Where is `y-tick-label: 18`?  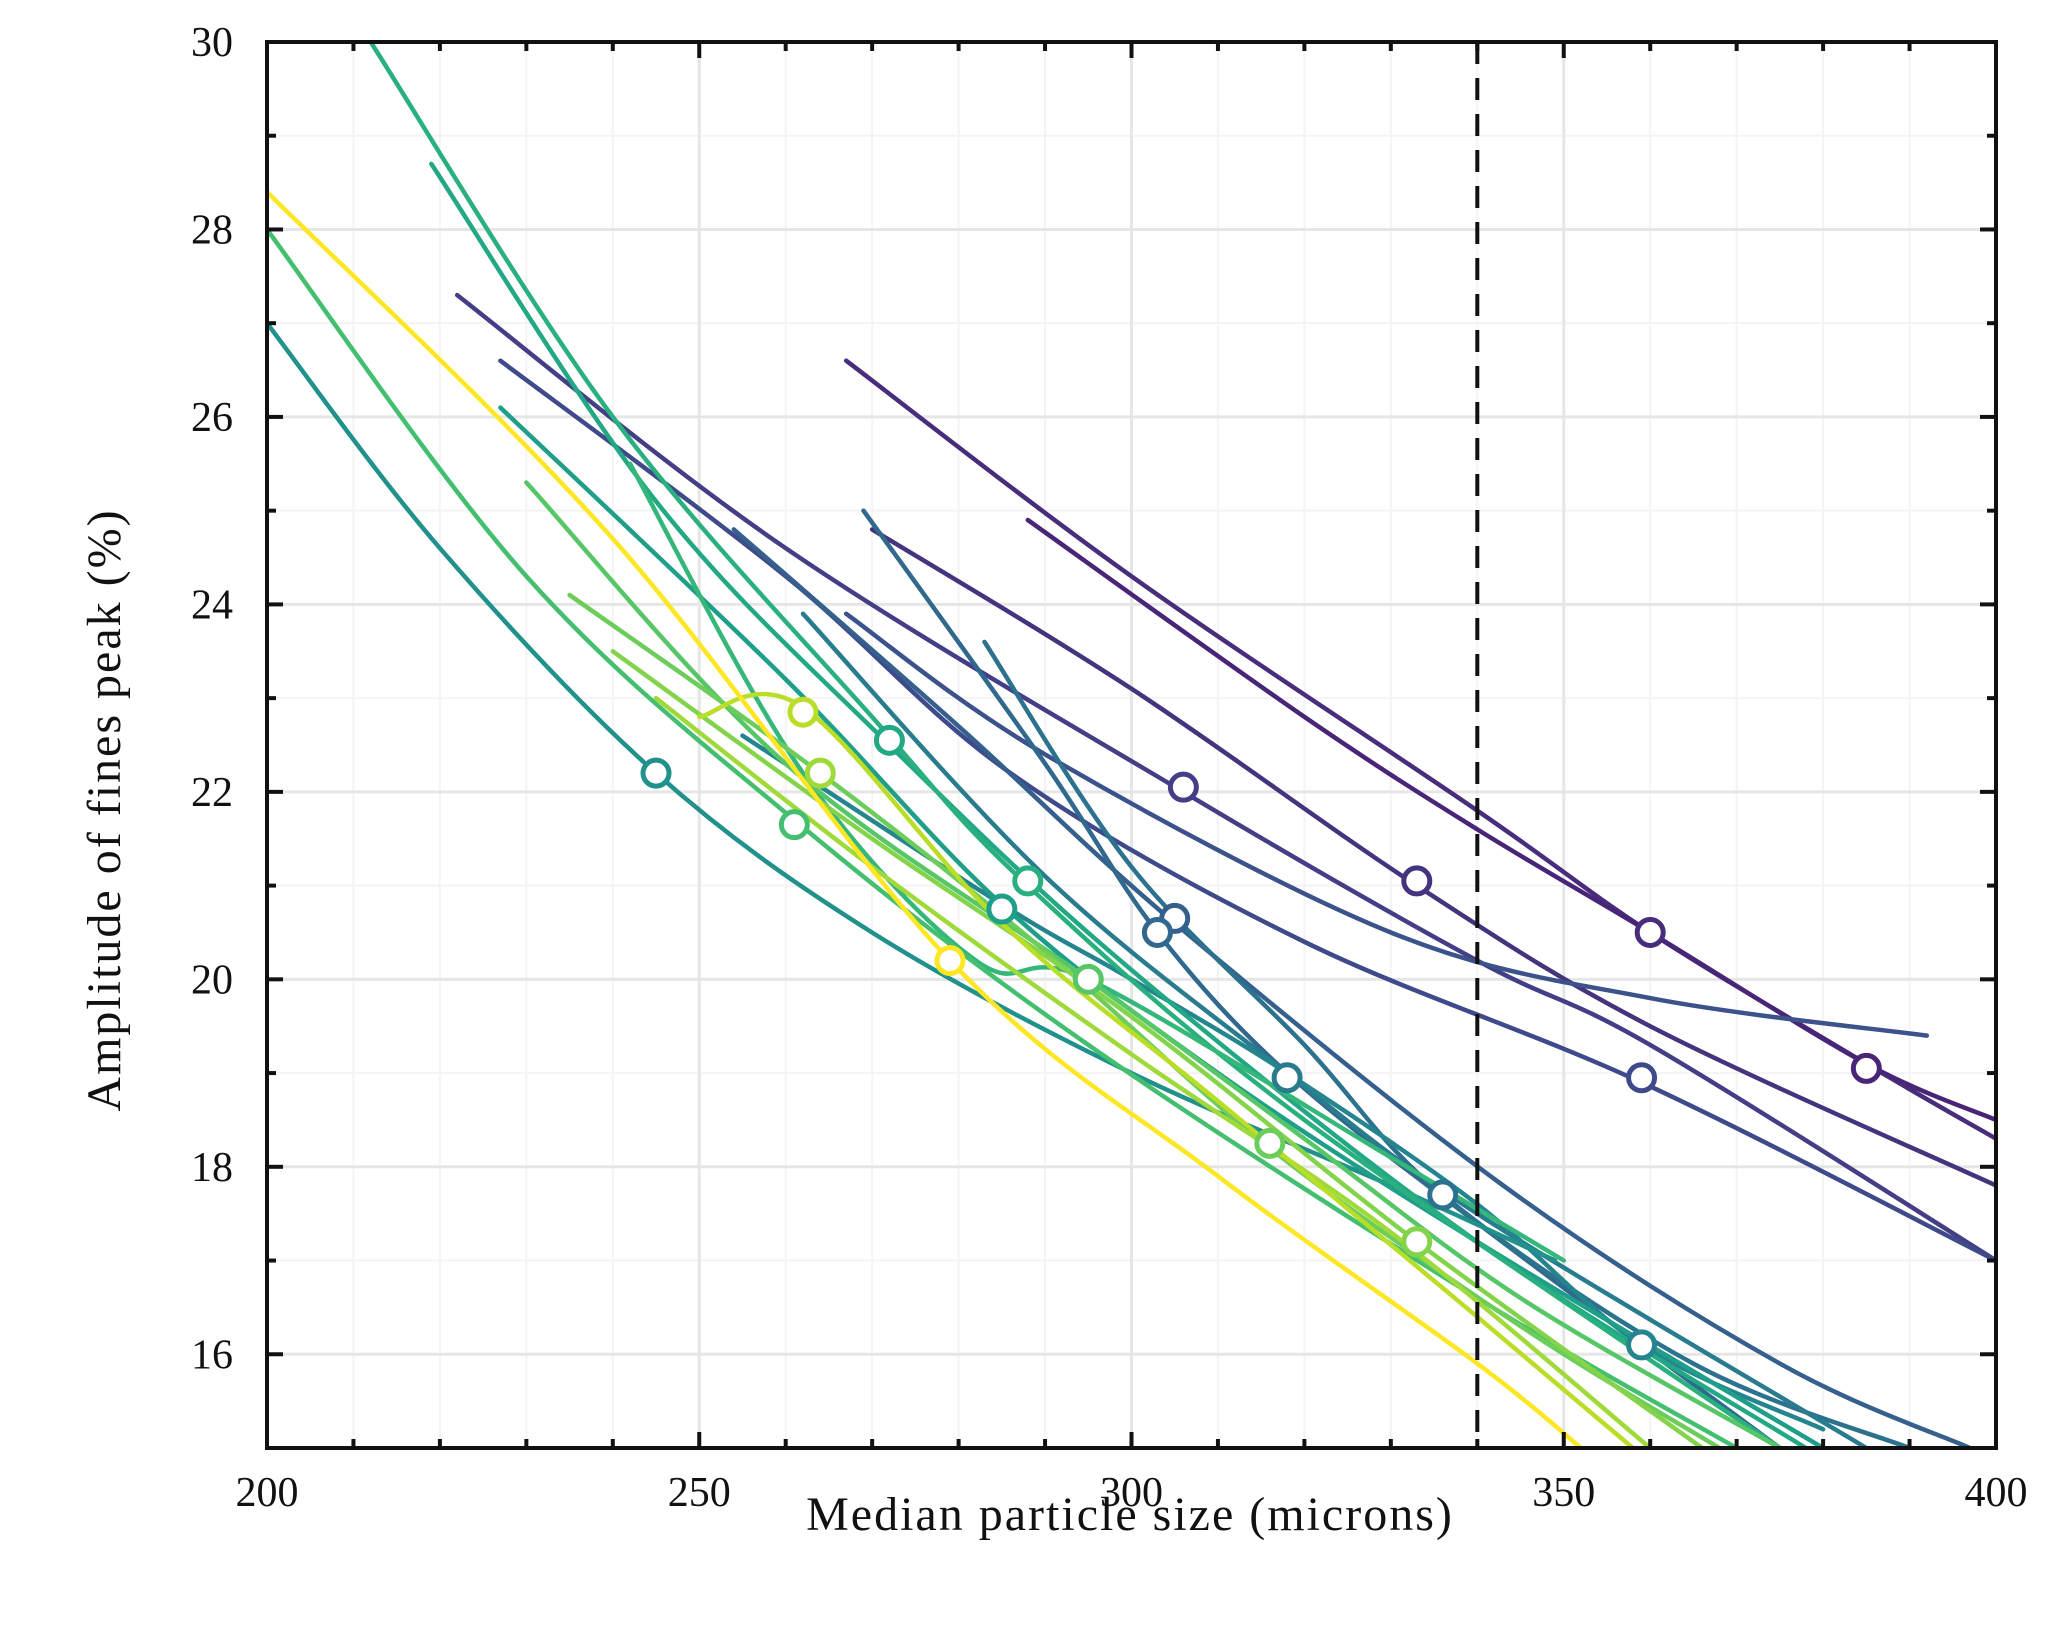
y-tick-label: 18 is located at coordinates (212, 1168).